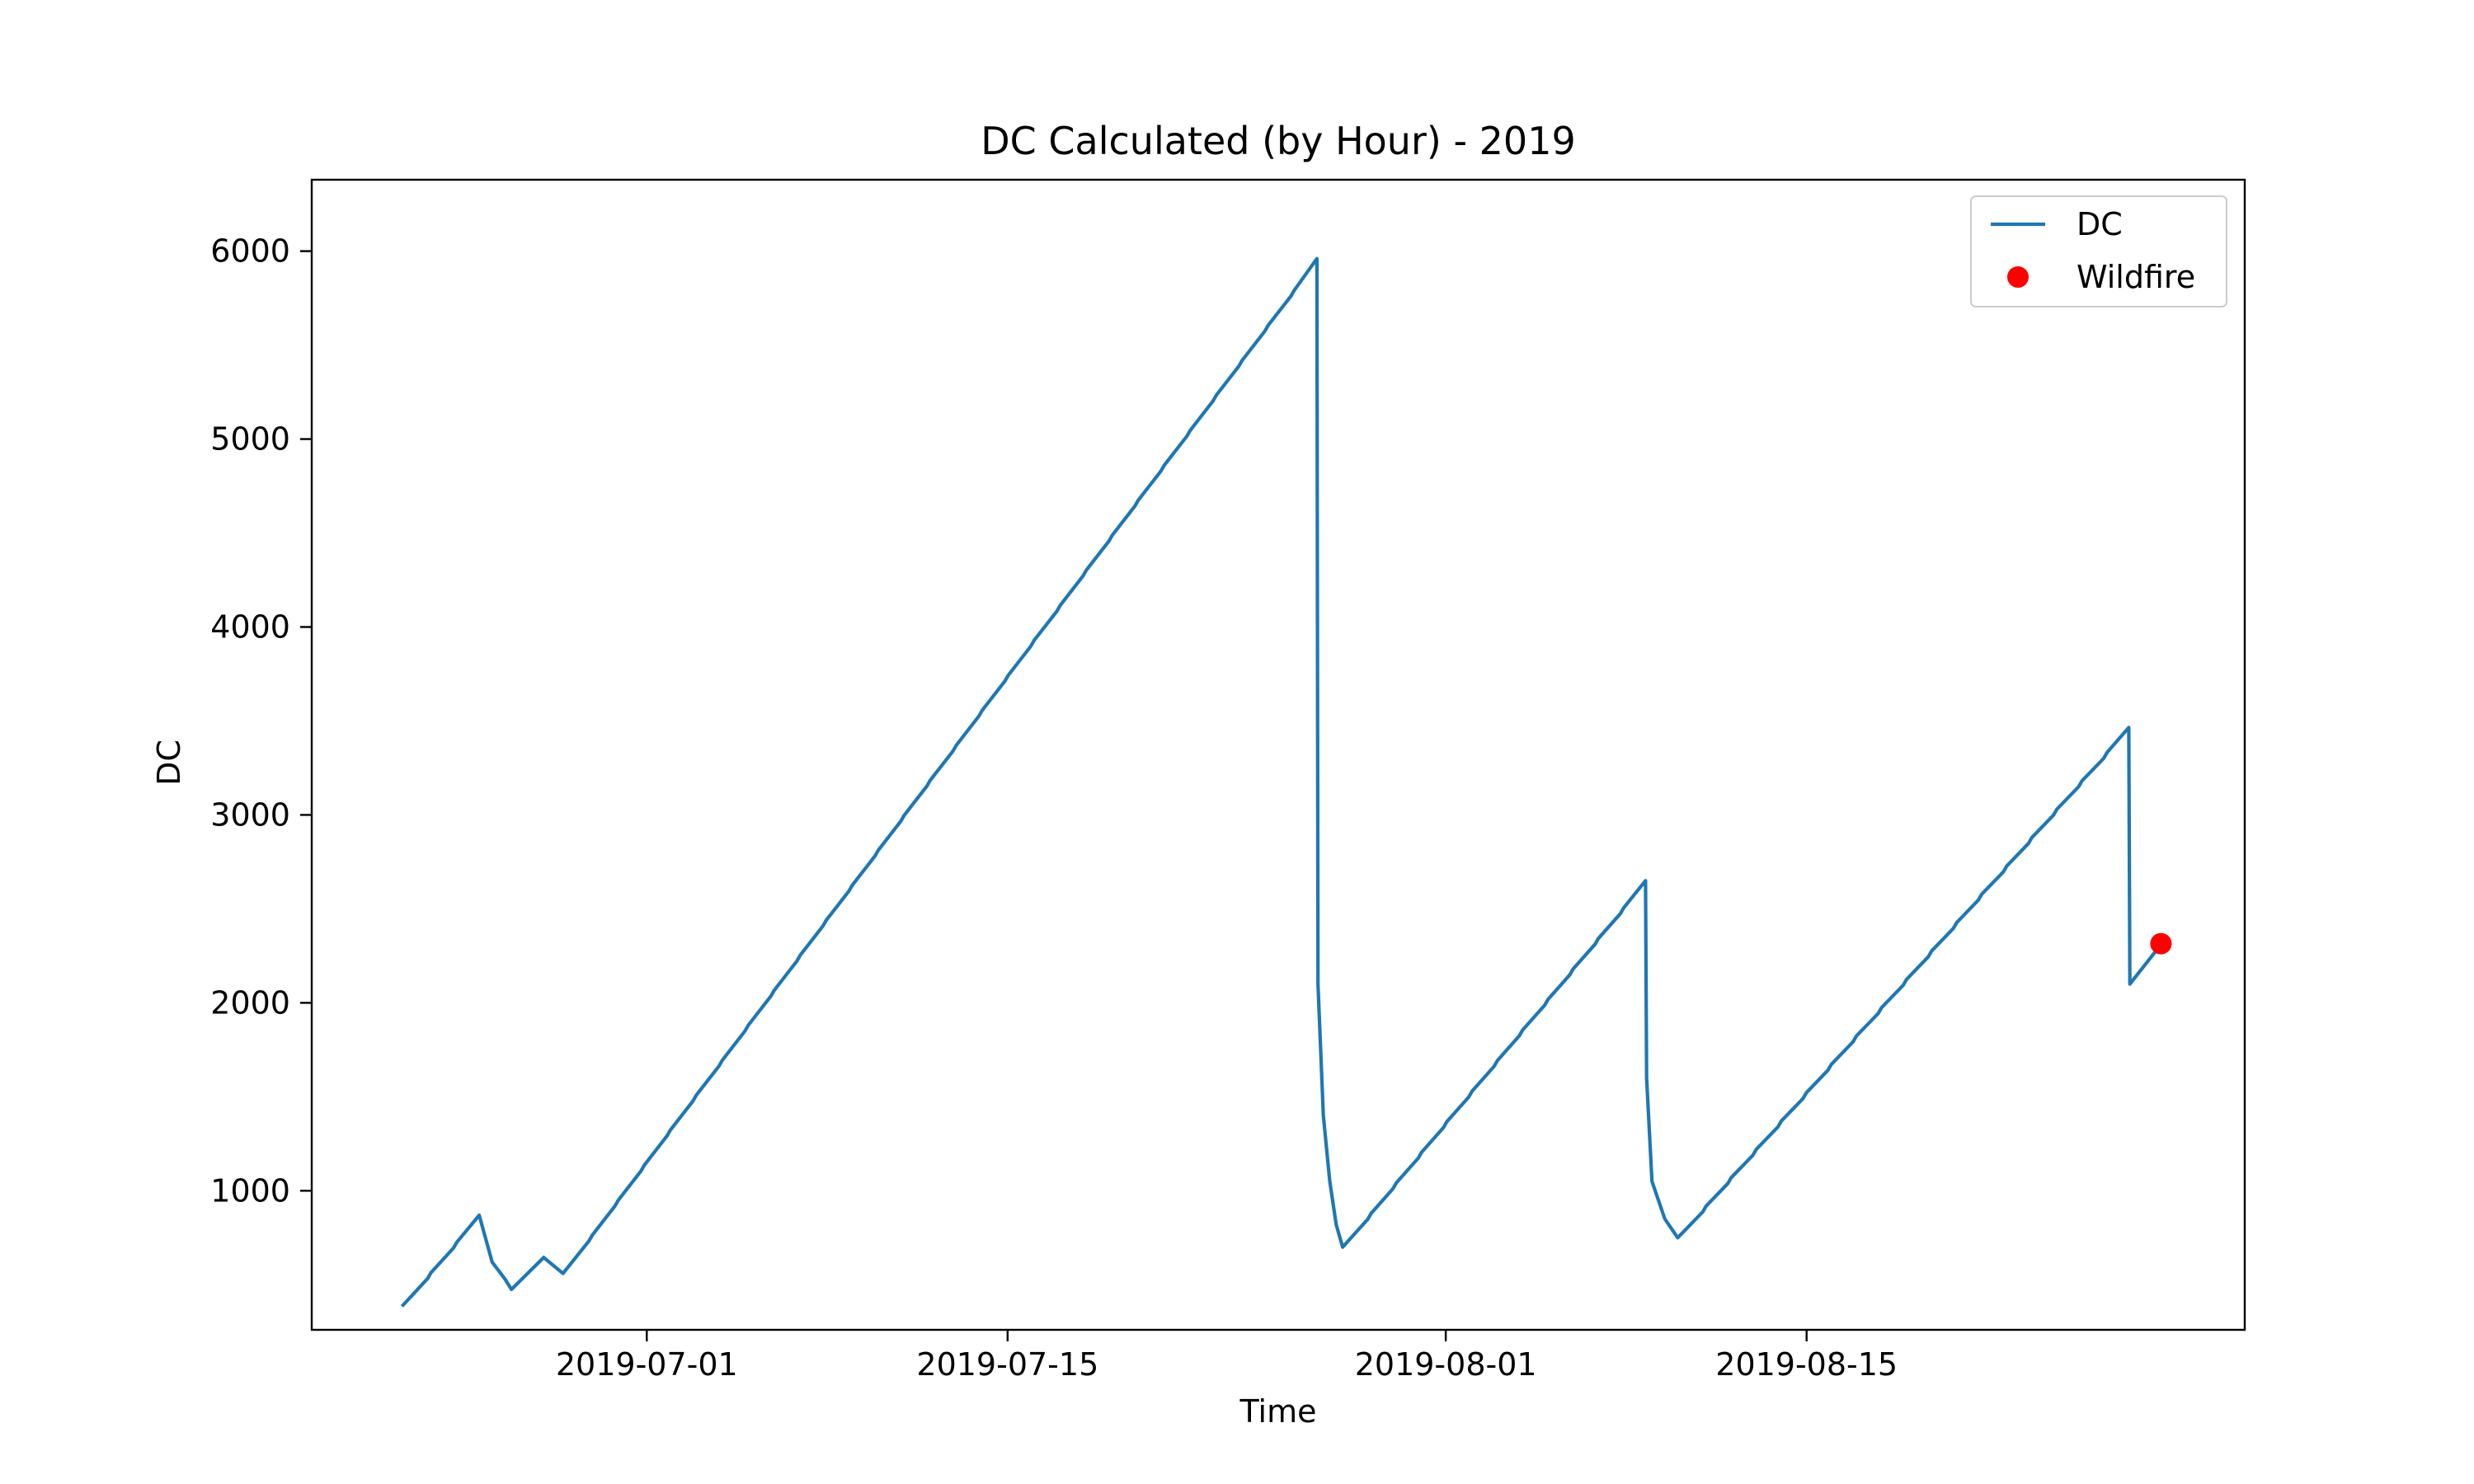 This screenshot has height=1484, width=2474. I want to click on y-tick-label: 4000, so click(250, 627).